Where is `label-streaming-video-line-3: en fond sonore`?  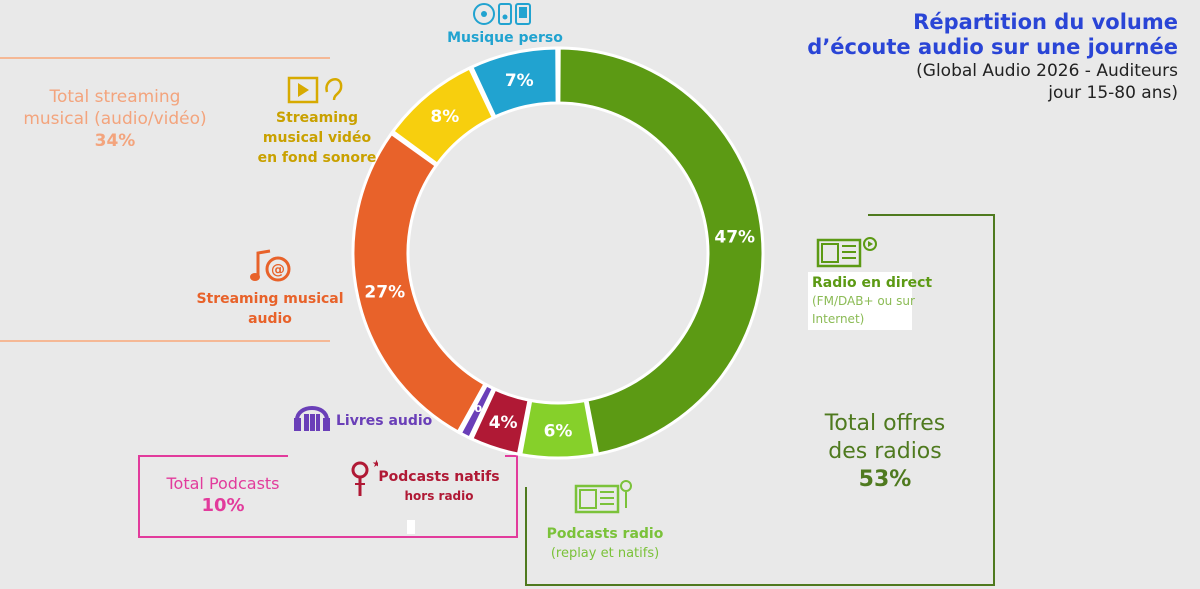
label-streaming-video-line-3: en fond sonore is located at coordinates (317, 158).